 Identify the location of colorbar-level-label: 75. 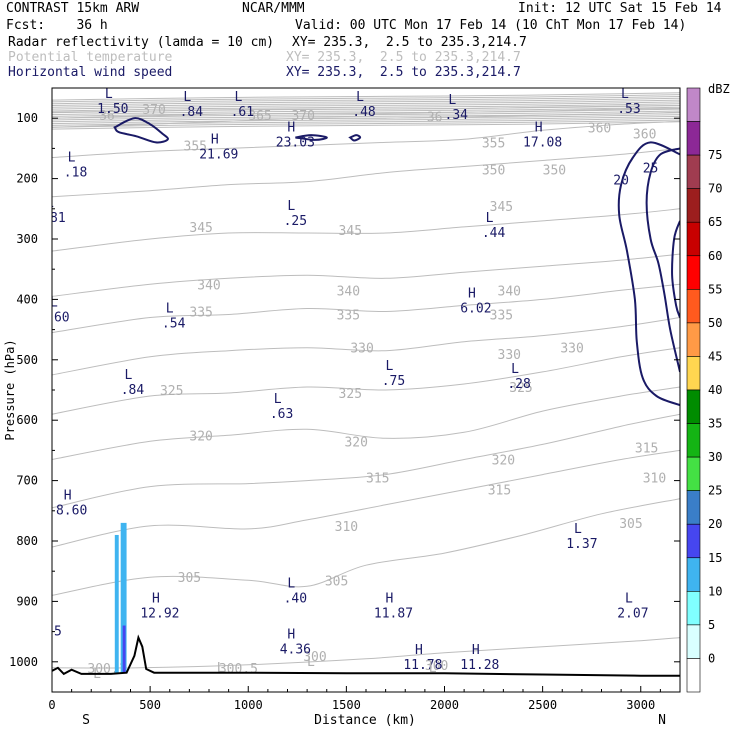
(715, 155).